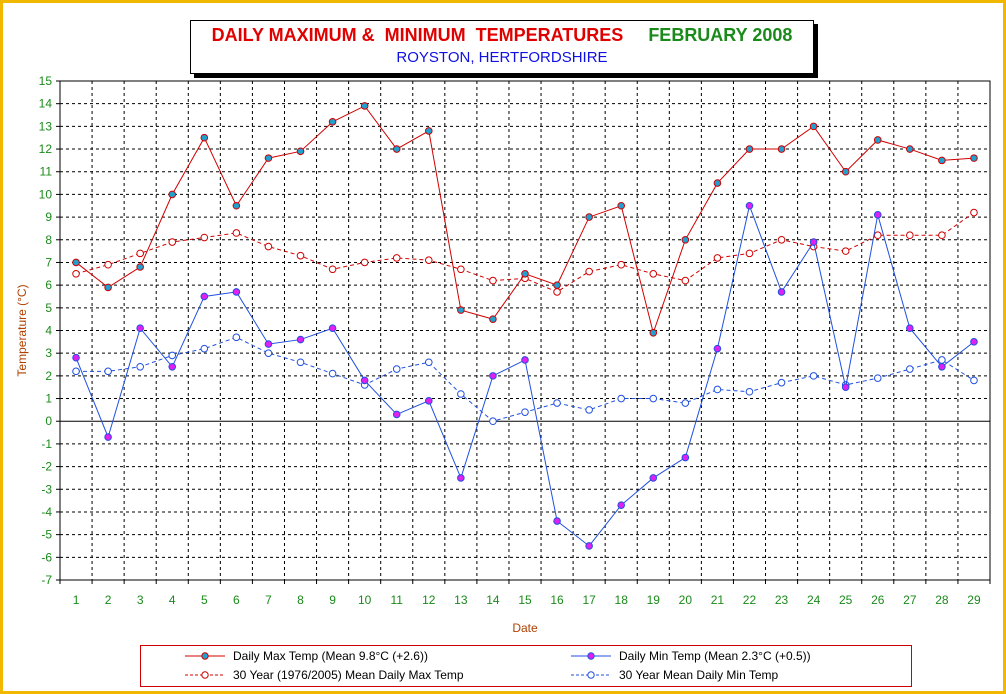 The width and height of the screenshot is (1006, 694). Describe the element at coordinates (205, 675) in the screenshot. I see `legend-swatch-avg-max` at that location.